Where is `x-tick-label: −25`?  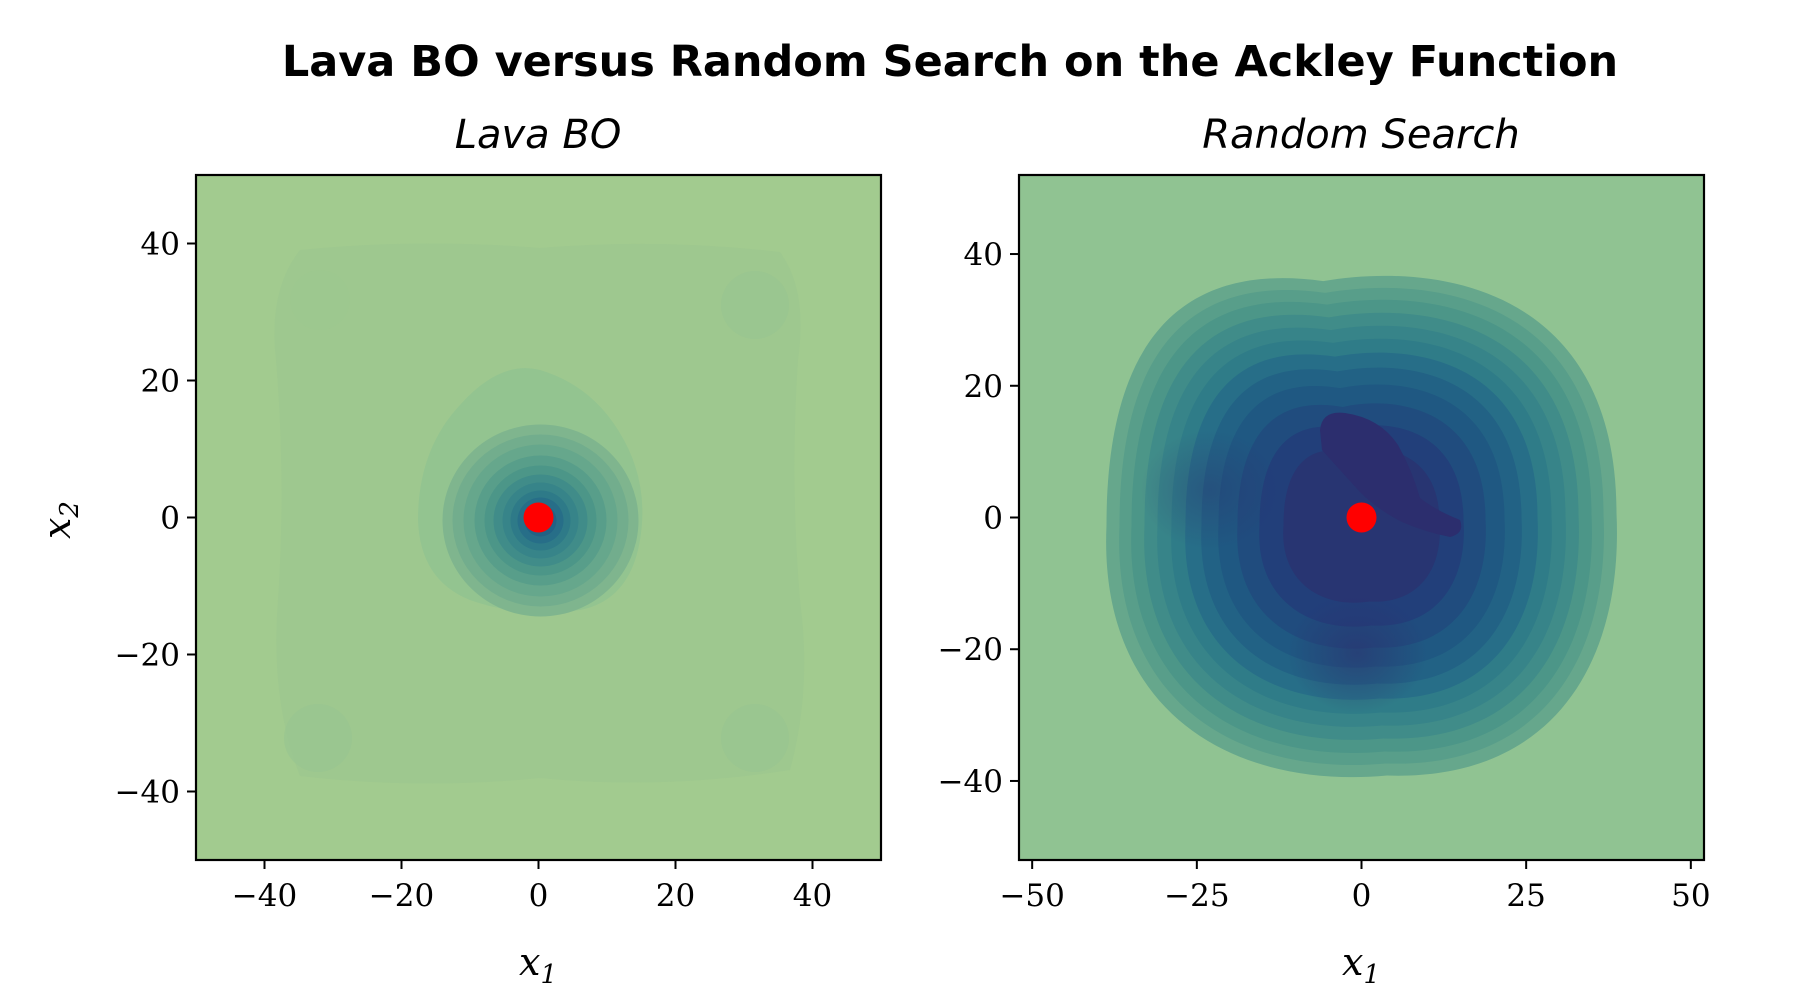 x-tick-label: −25 is located at coordinates (1196, 896).